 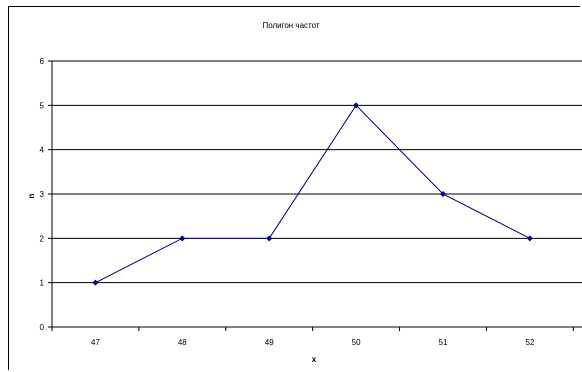 I want to click on x-tick-label: 48, so click(x=182, y=342).